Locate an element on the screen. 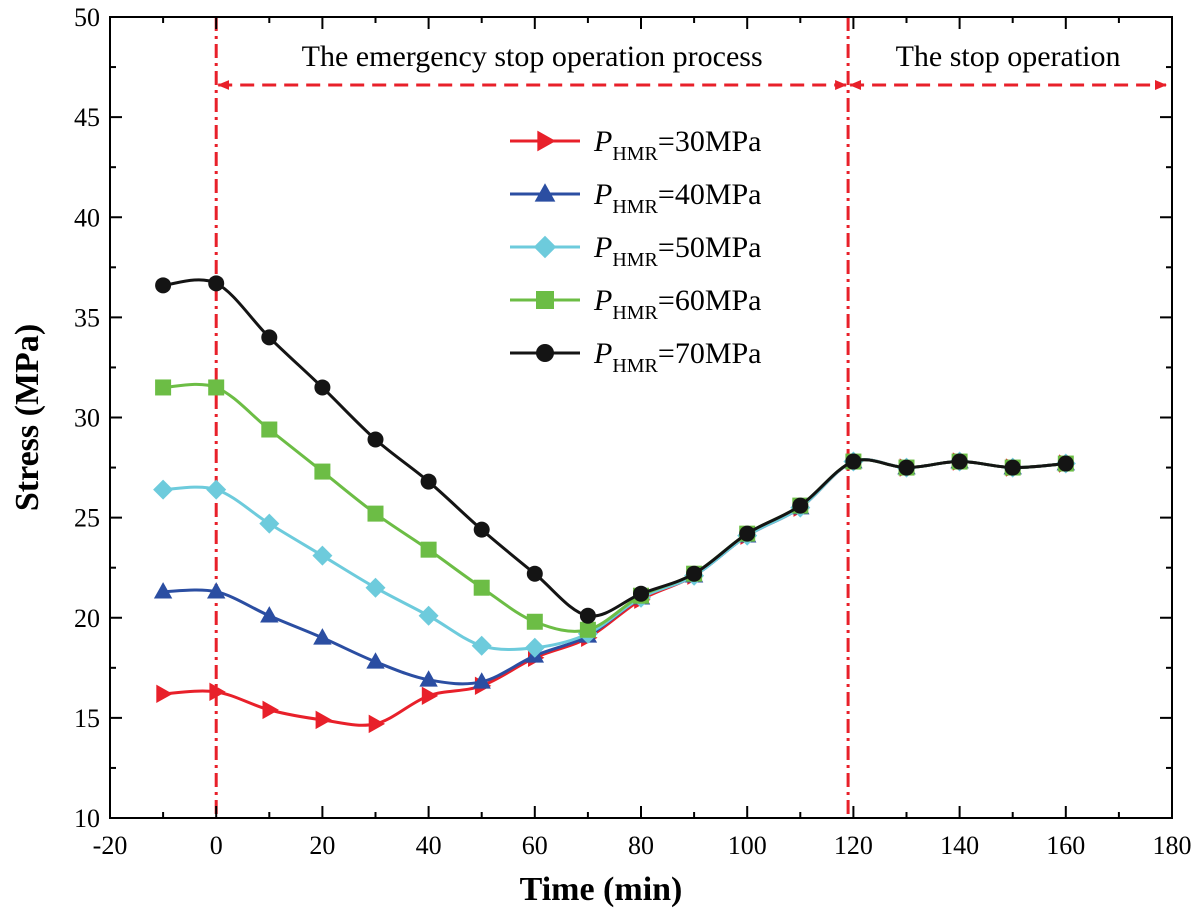 This screenshot has height=917, width=1200. legend-label: PHMR=40MPa is located at coordinates (677, 198).